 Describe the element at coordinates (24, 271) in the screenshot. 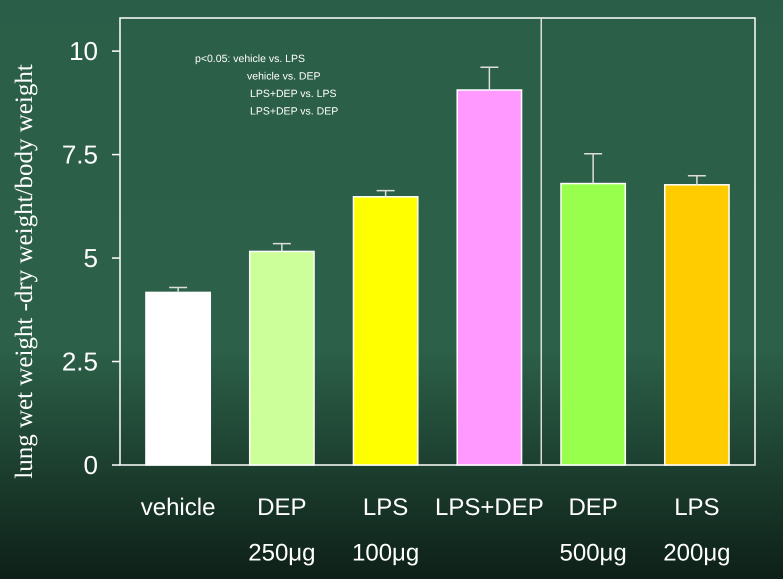

I see `y-axis-title: lung wet weight -dry weight/body weight` at that location.